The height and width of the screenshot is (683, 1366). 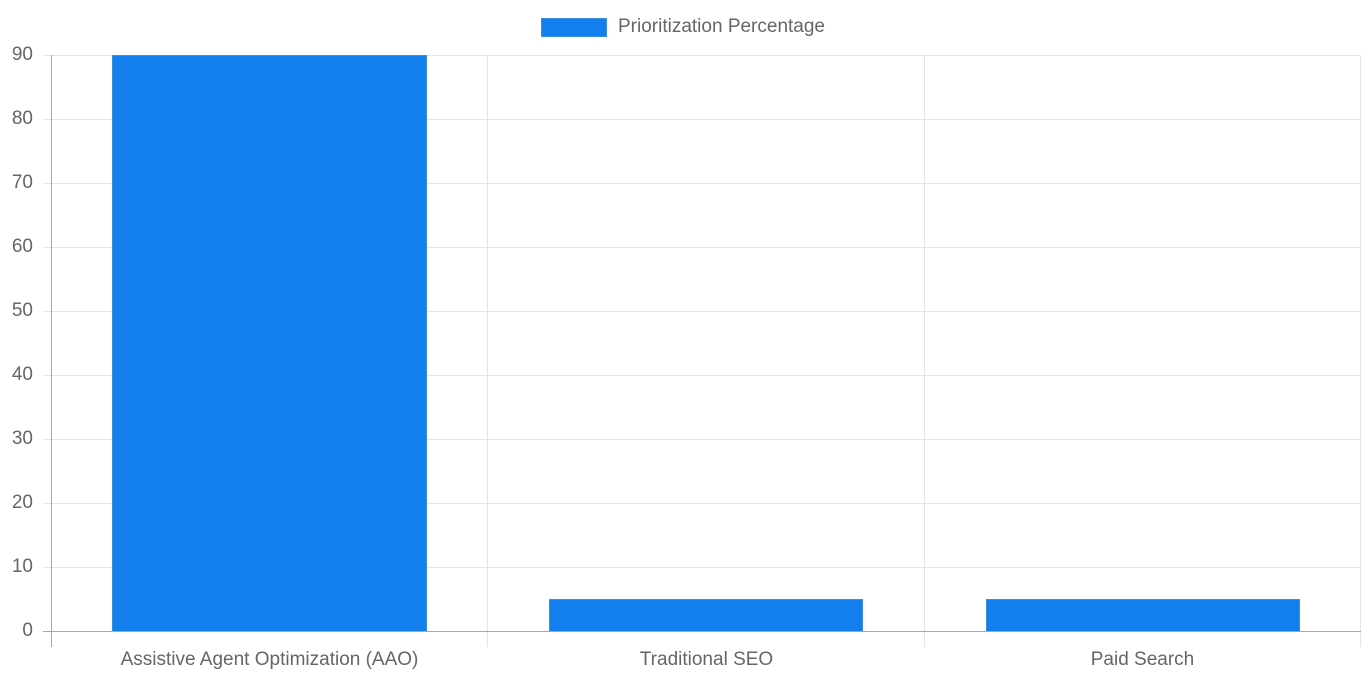 What do you see at coordinates (22, 310) in the screenshot?
I see `y-tick-label: 50` at bounding box center [22, 310].